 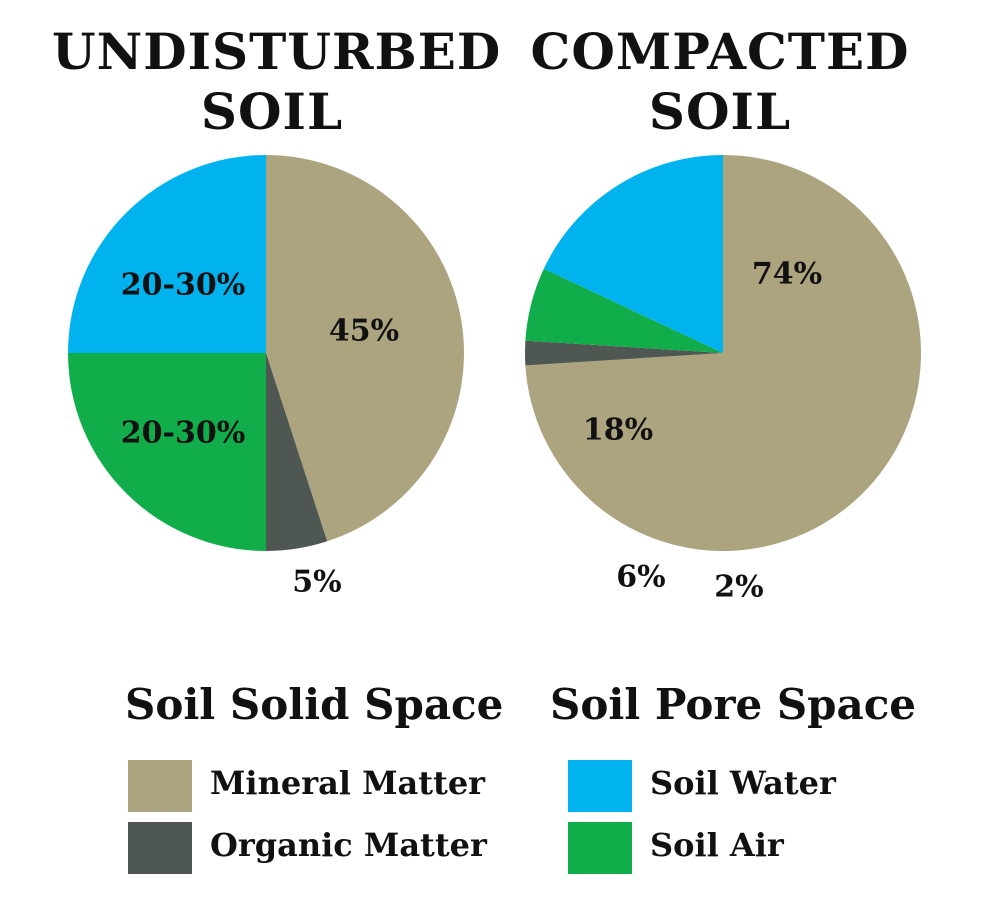 I want to click on soil-air-swatch, so click(x=600, y=848).